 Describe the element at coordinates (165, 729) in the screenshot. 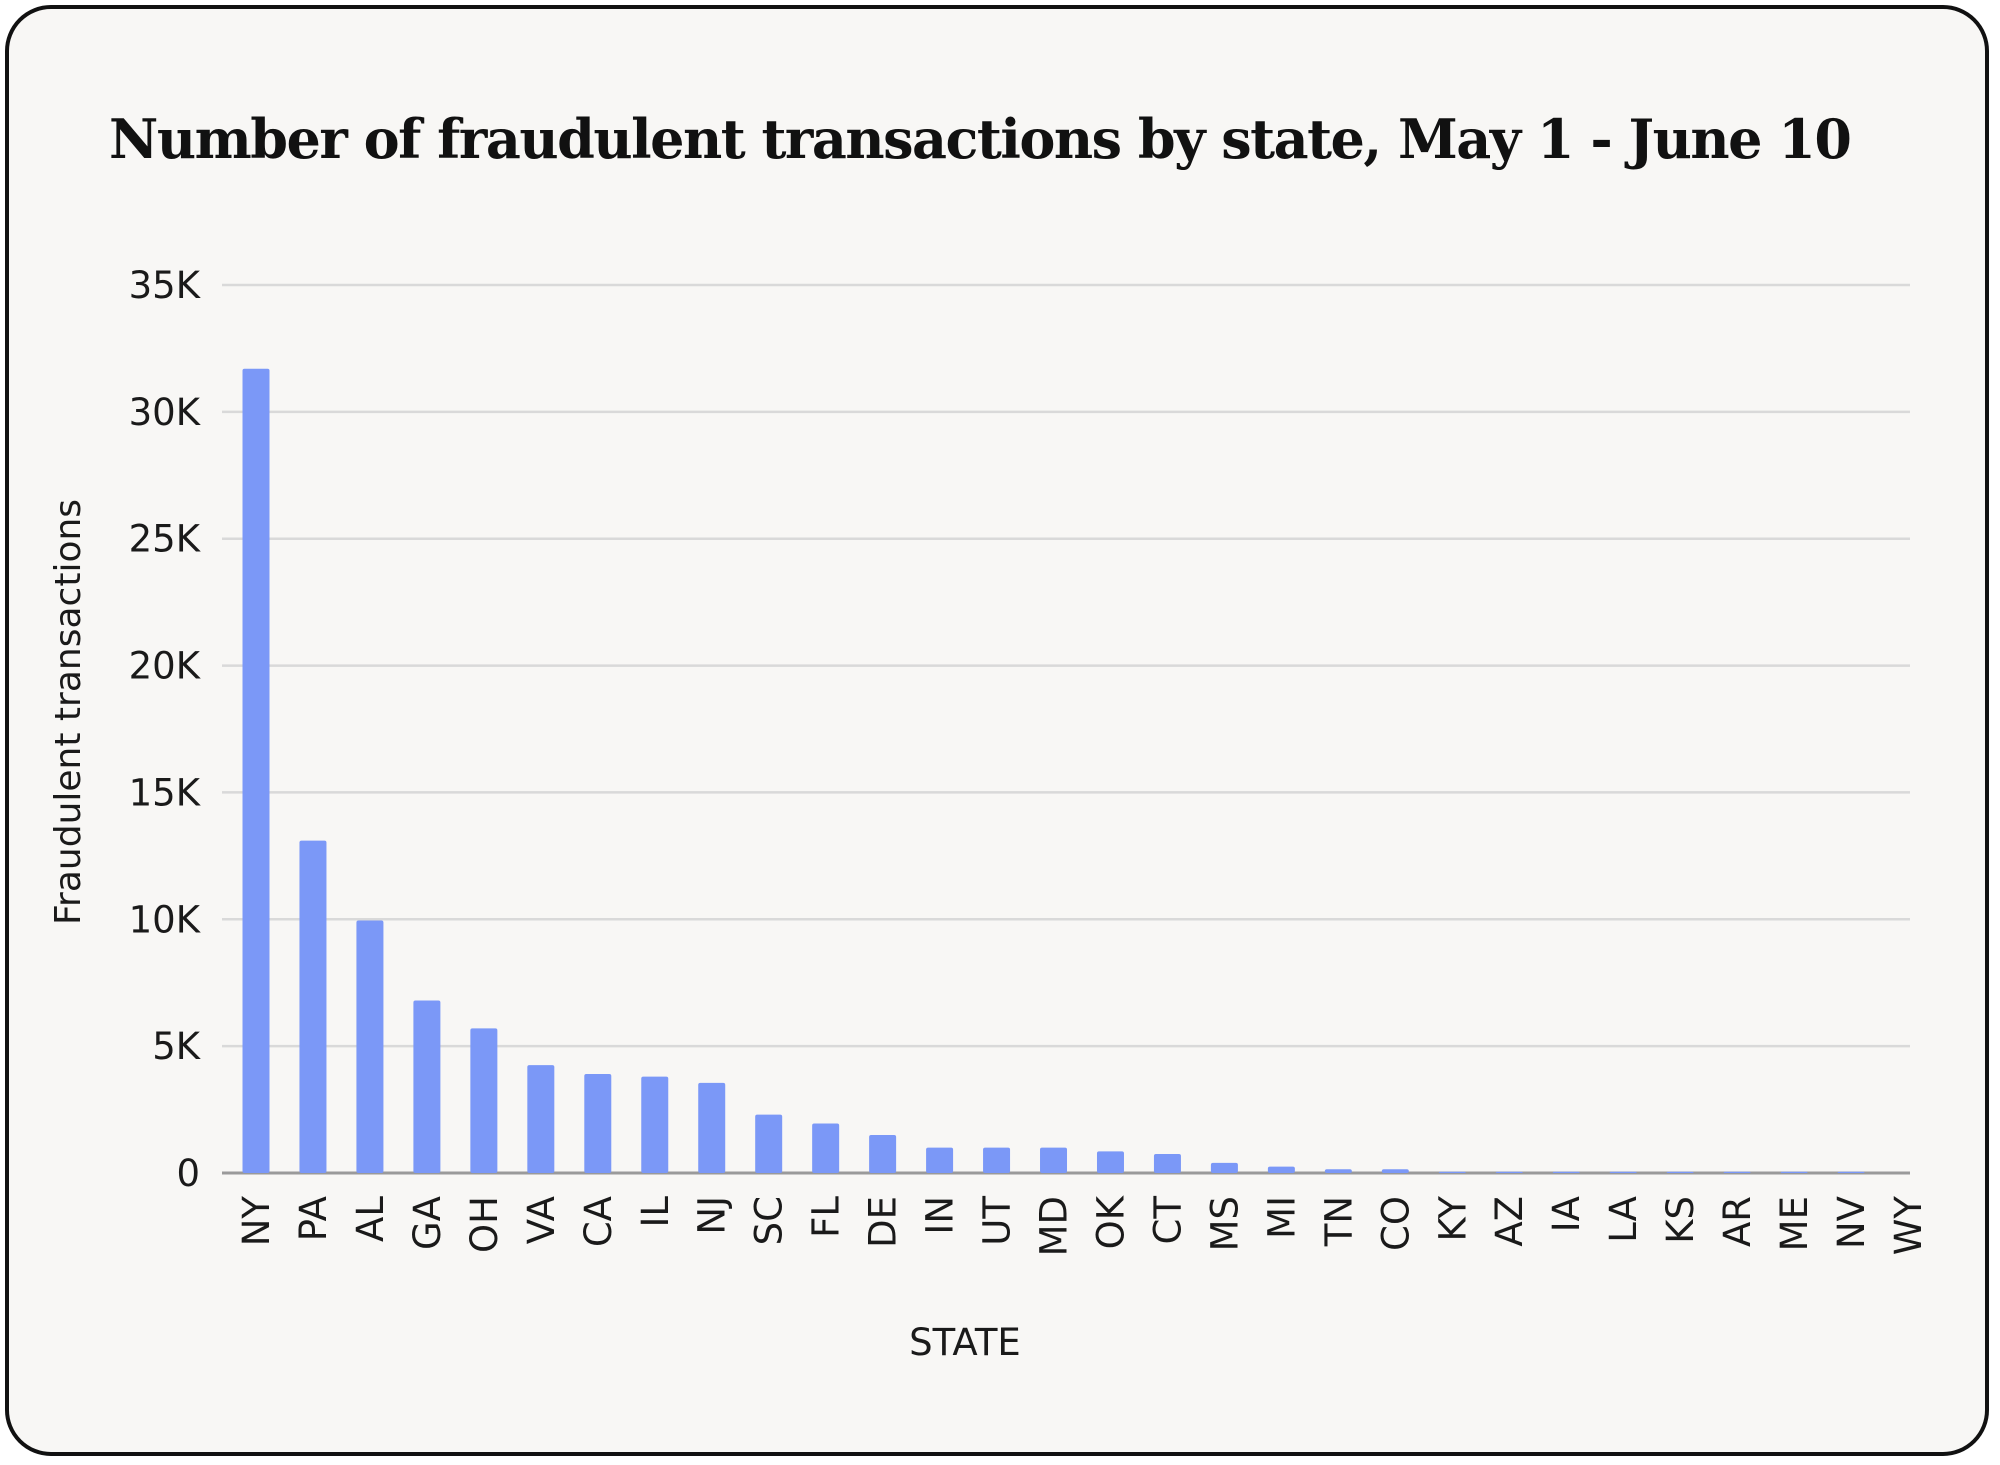

I see `y-axis-ticks: 0 5K 10K 15K 20K 25K 30K 35K` at that location.